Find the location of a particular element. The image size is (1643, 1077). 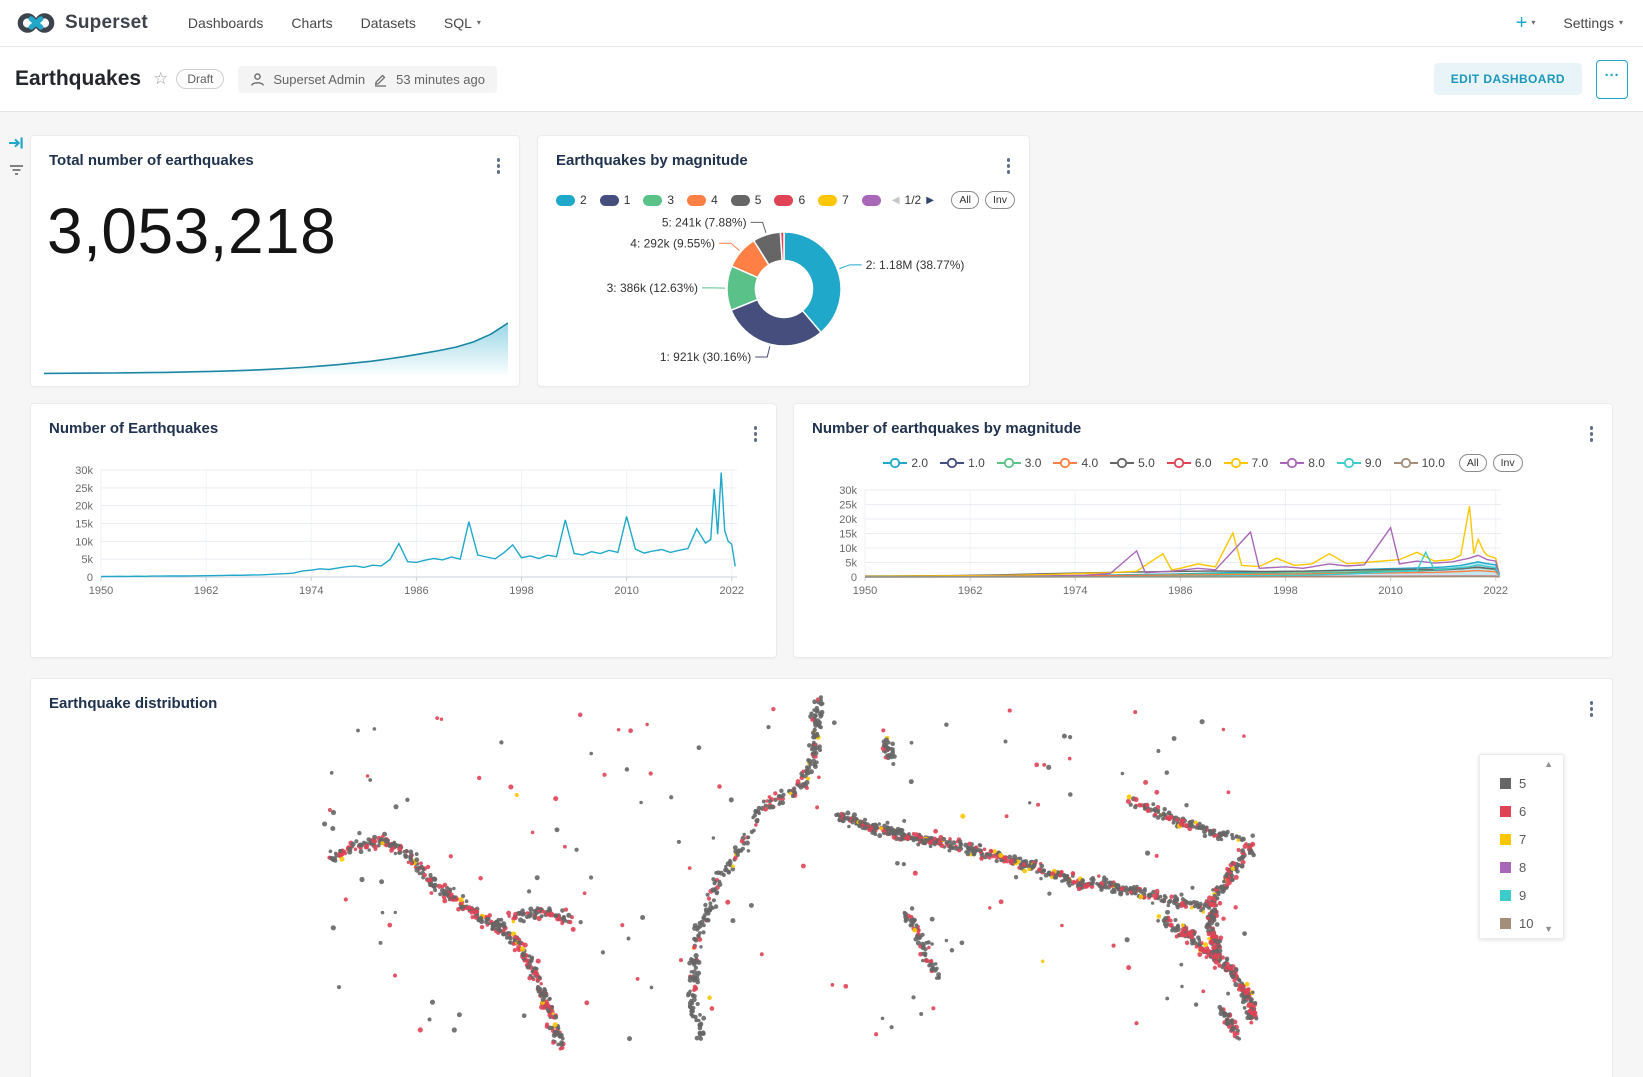

map-legend-item-10: 10 is located at coordinates (1521, 923).